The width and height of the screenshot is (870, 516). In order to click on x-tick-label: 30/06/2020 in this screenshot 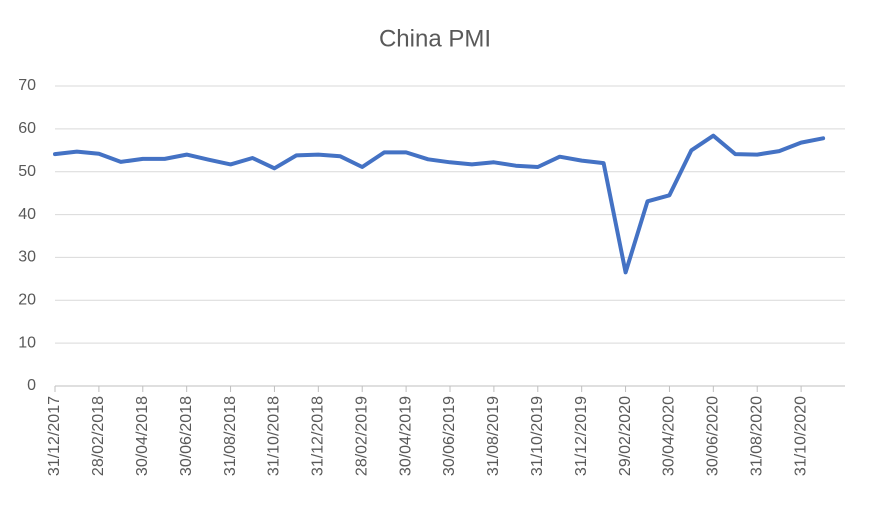, I will do `click(713, 436)`.